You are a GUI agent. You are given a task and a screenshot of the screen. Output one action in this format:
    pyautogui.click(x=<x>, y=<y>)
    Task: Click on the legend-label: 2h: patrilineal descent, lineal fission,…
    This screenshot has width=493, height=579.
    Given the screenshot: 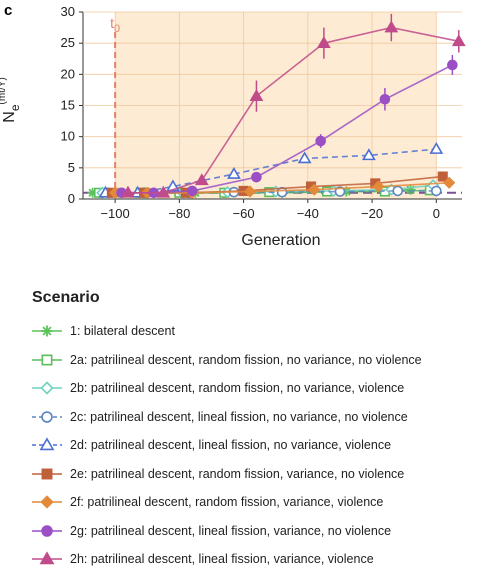 What is the action you would take?
    pyautogui.click(x=222, y=559)
    